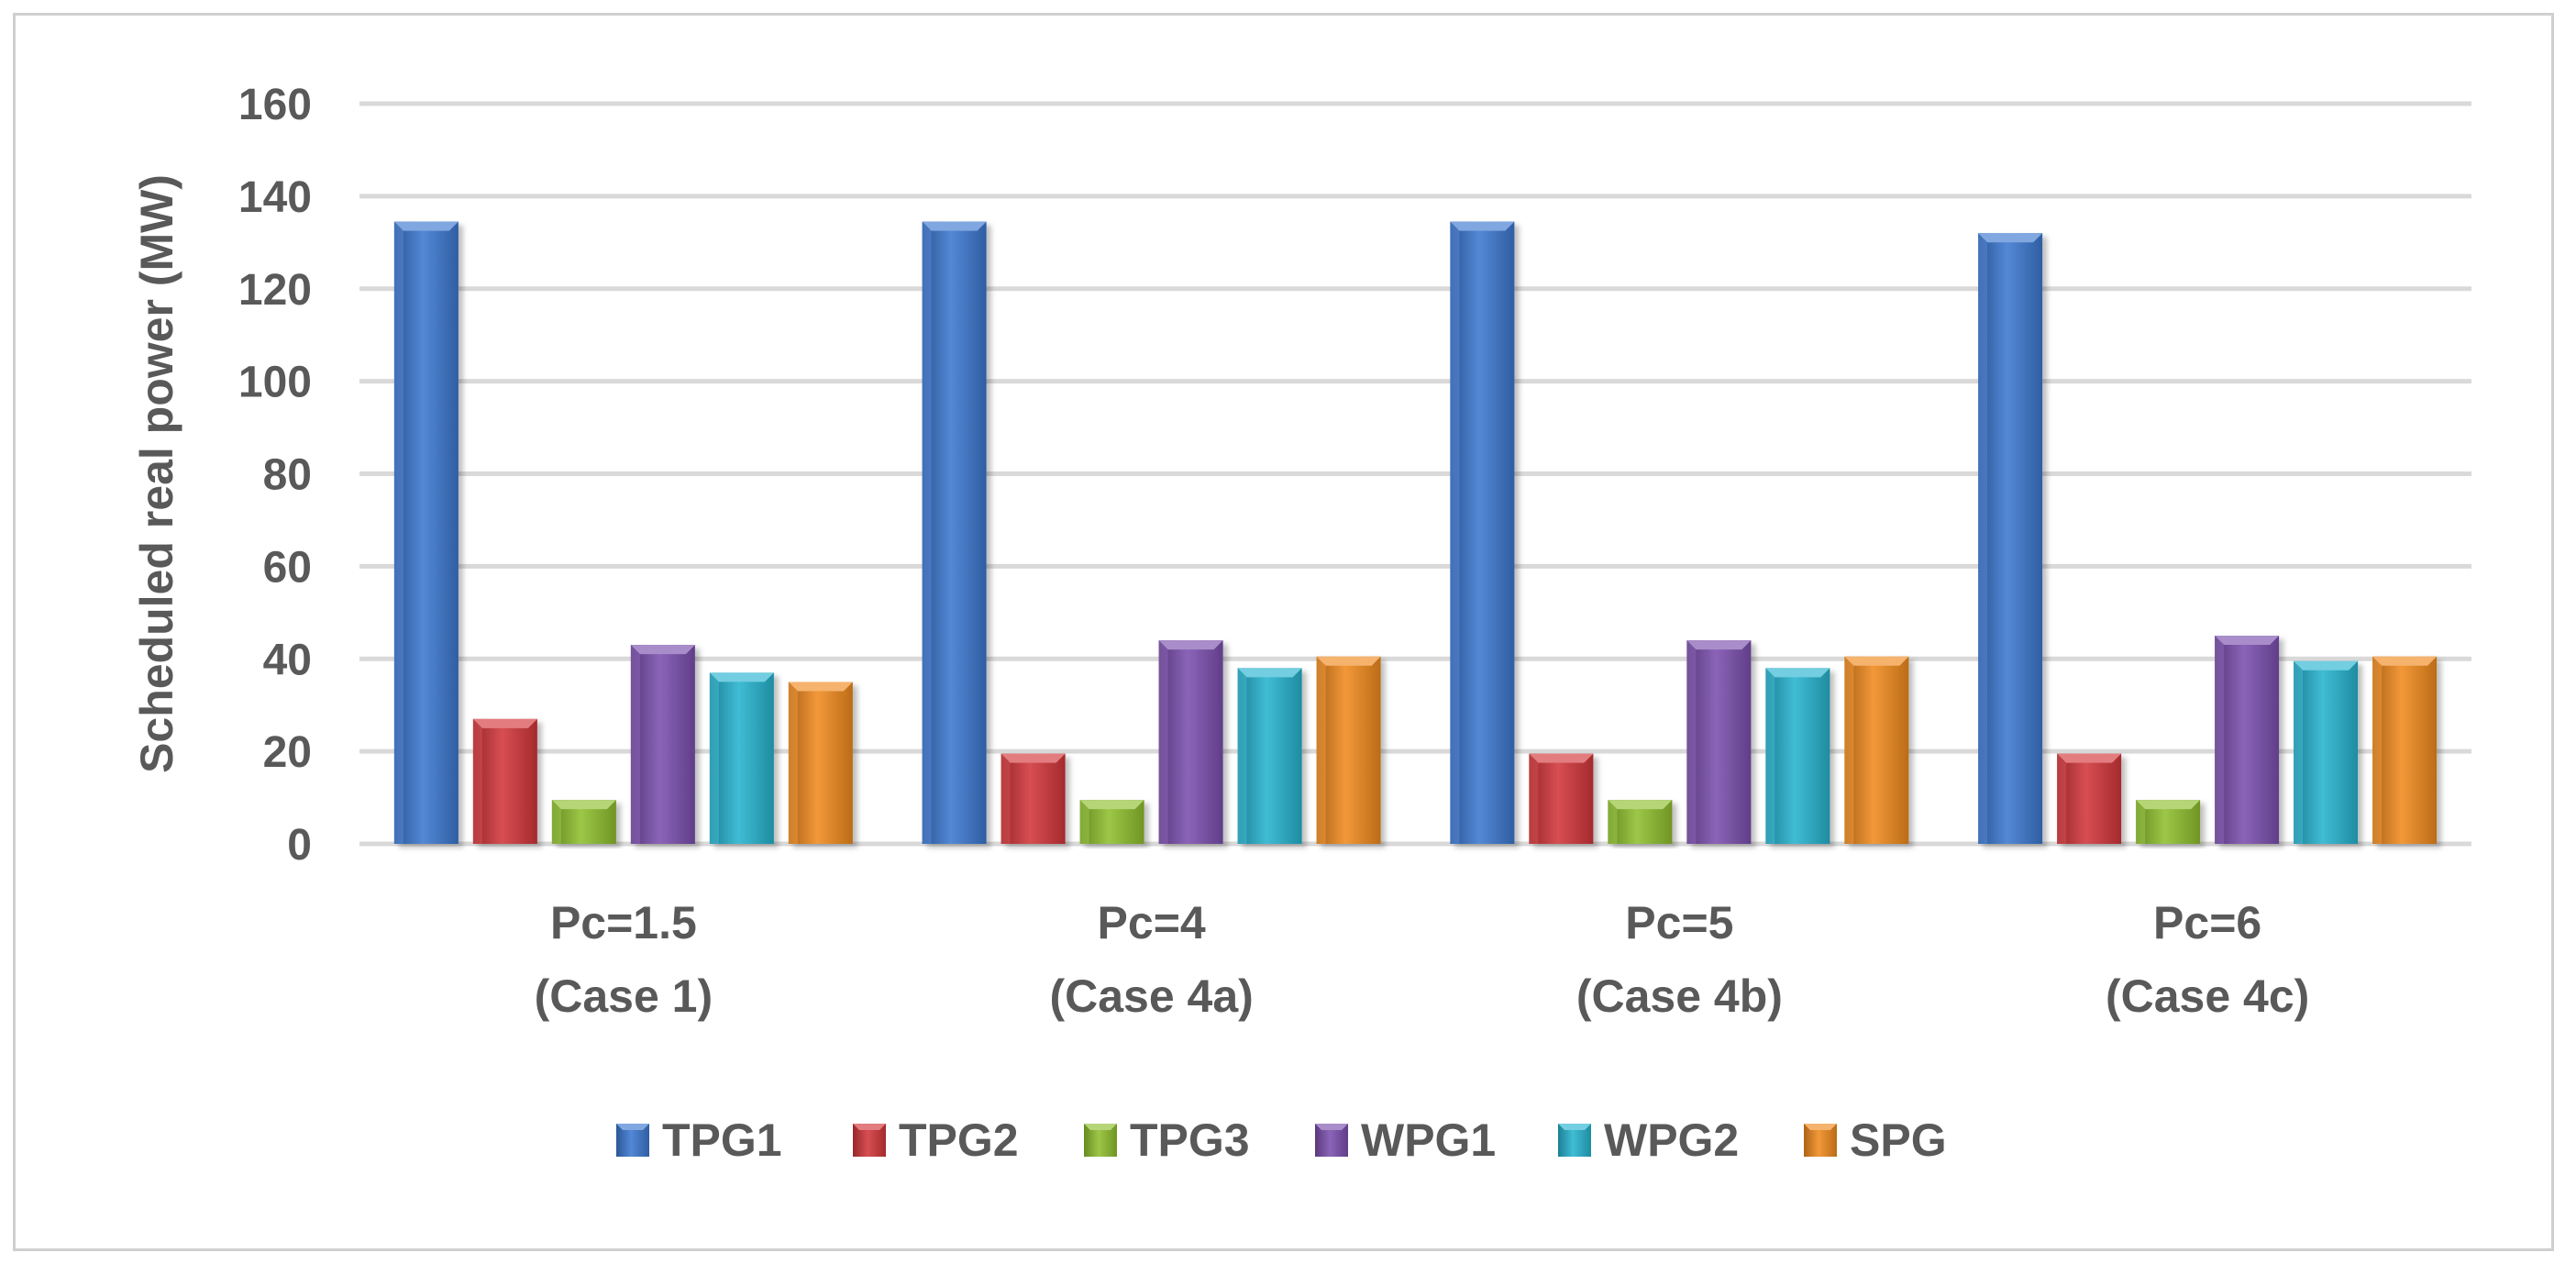 Image resolution: width=2576 pixels, height=1275 pixels. I want to click on y-tick-label: 100, so click(275, 383).